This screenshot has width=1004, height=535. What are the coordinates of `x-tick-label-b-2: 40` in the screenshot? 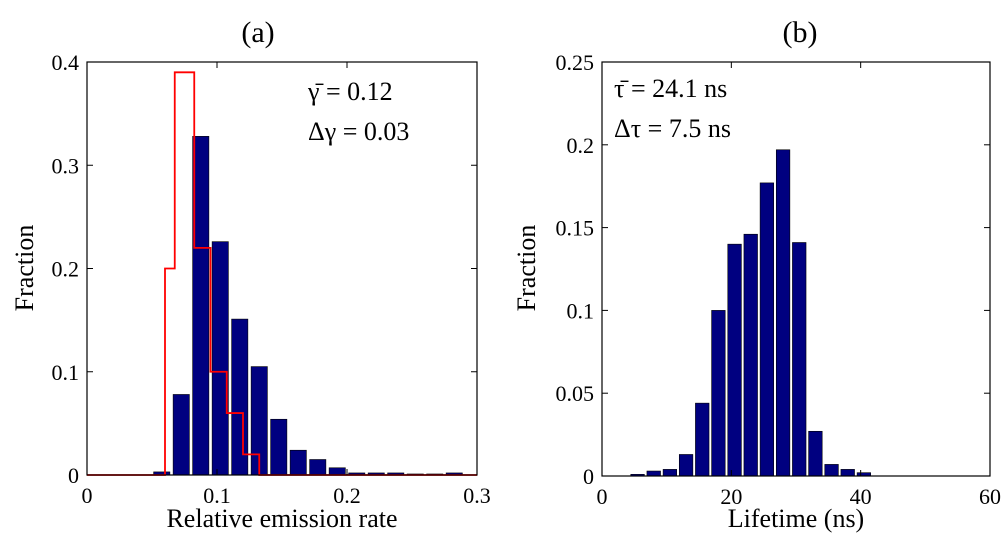 It's located at (861, 496).